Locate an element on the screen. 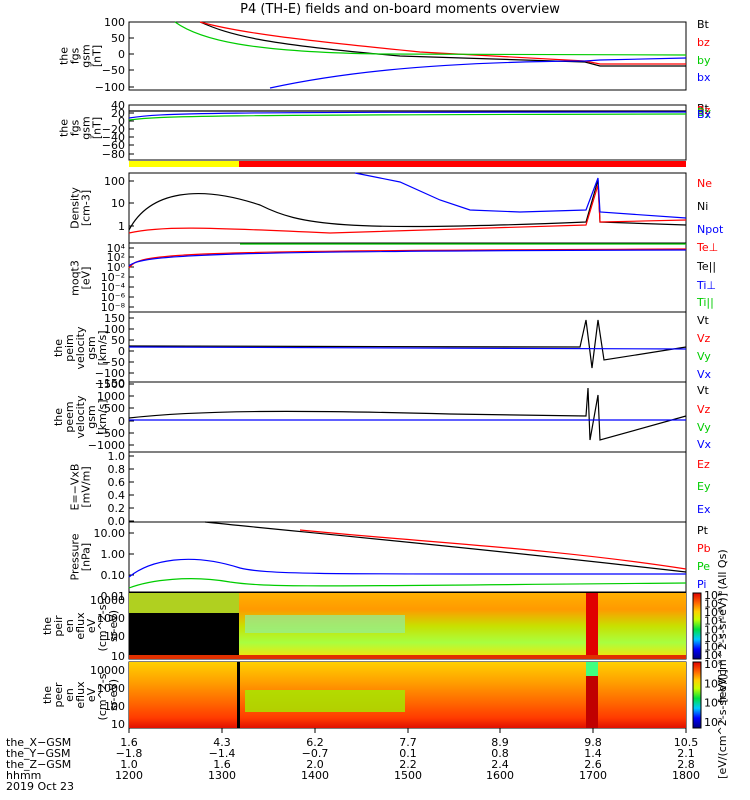 This screenshot has width=750, height=800. colorbar-top-tick: 10⁵ is located at coordinates (713, 621).